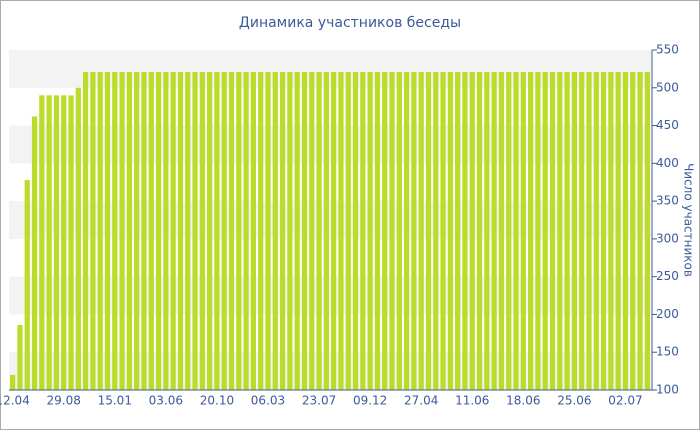  I want to click on y-tick-label: 150, so click(667, 352).